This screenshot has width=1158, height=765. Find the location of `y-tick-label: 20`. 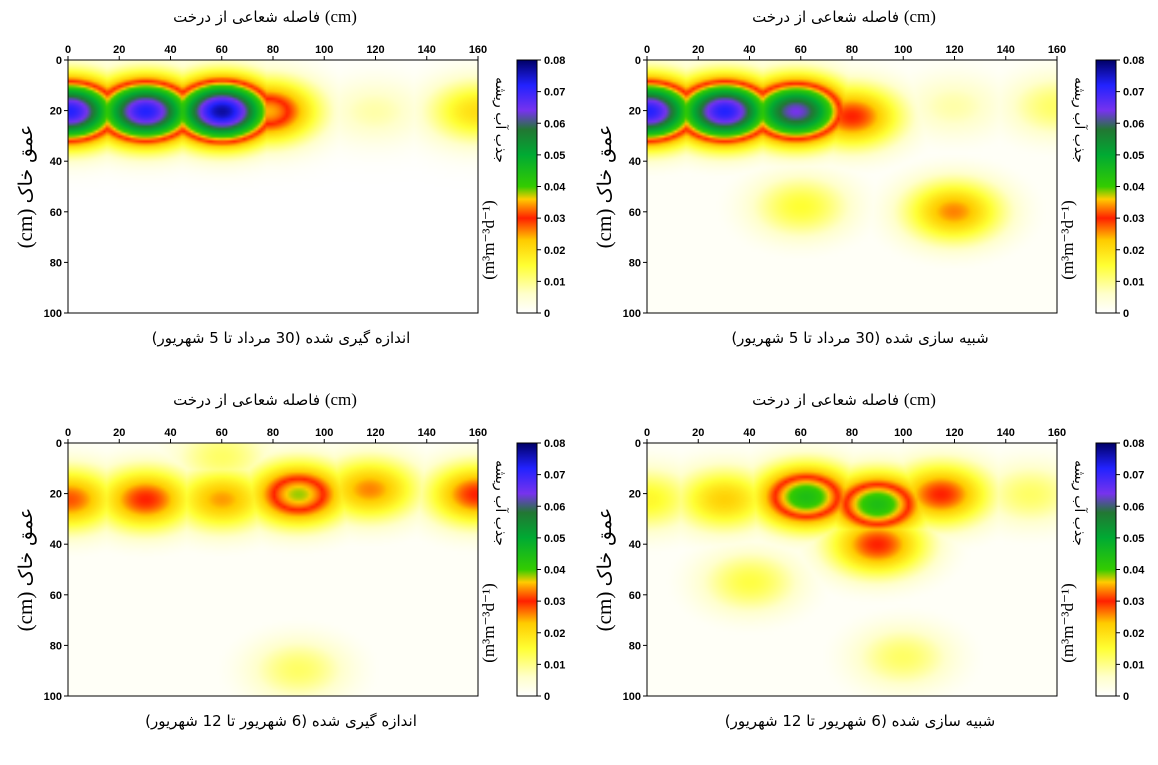

y-tick-label: 20 is located at coordinates (56, 495).